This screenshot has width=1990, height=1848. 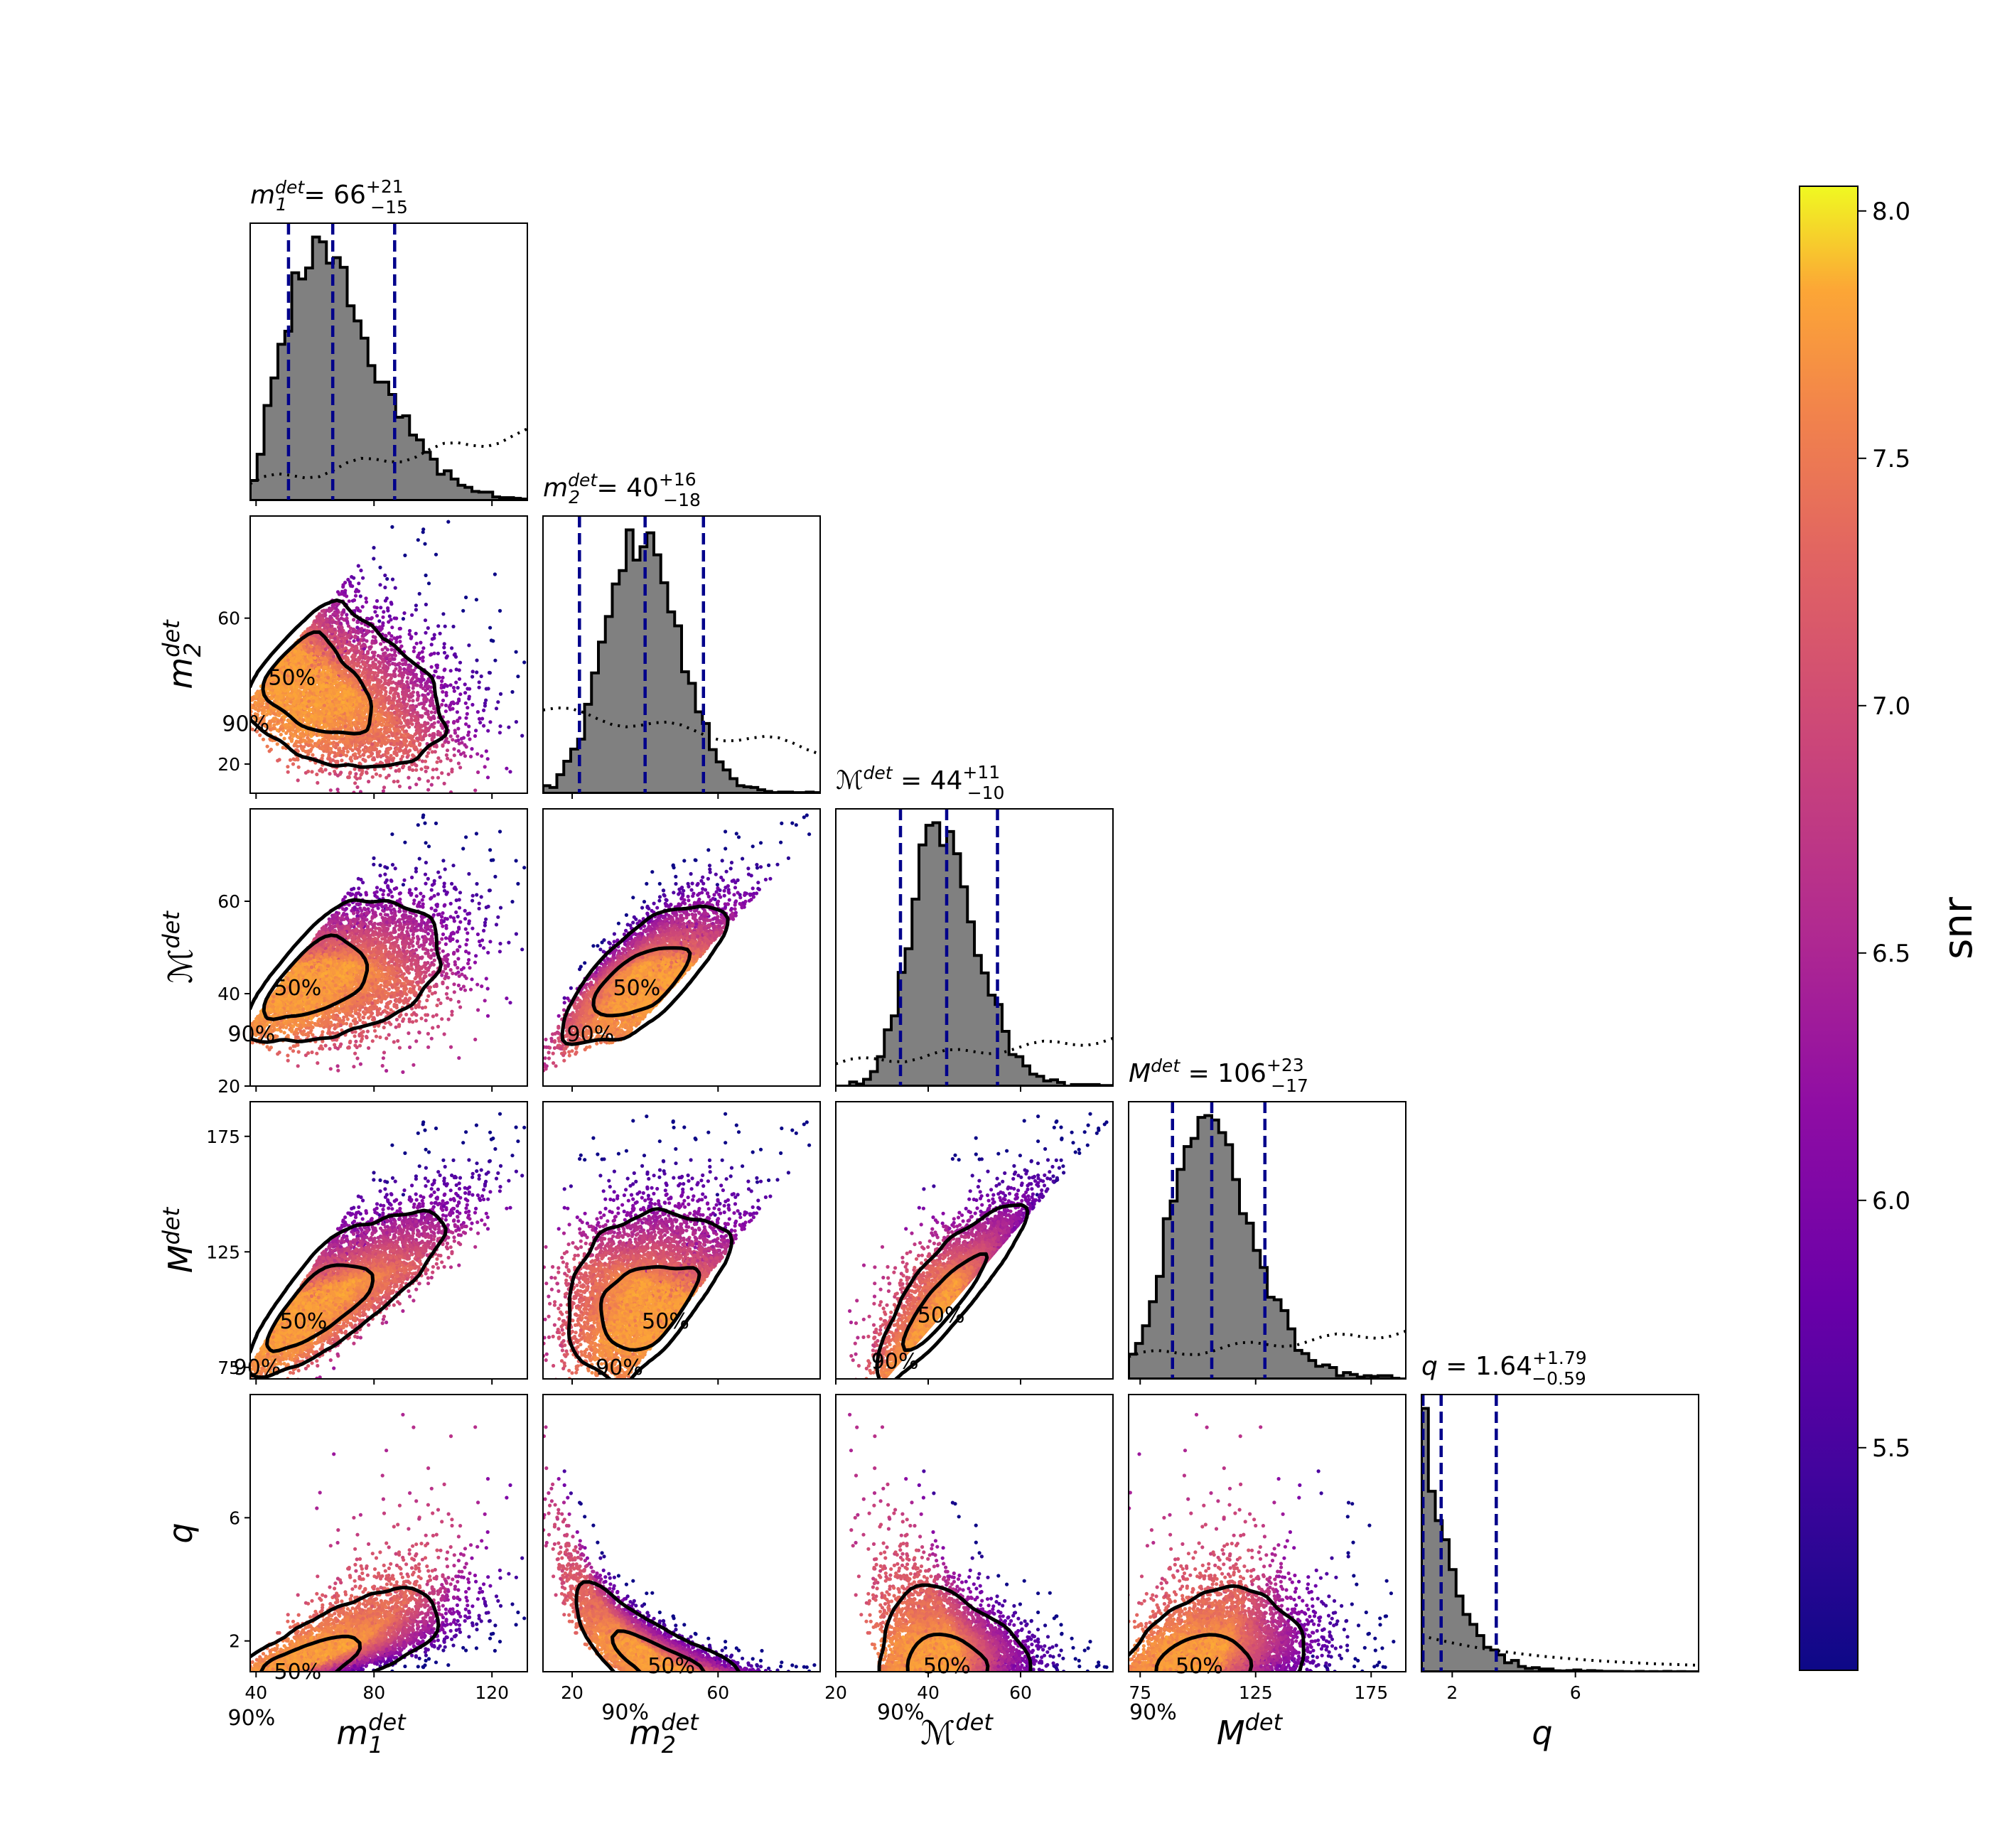 I want to click on title-m1: mdet 1 = 66+21 −15, so click(x=329, y=197).